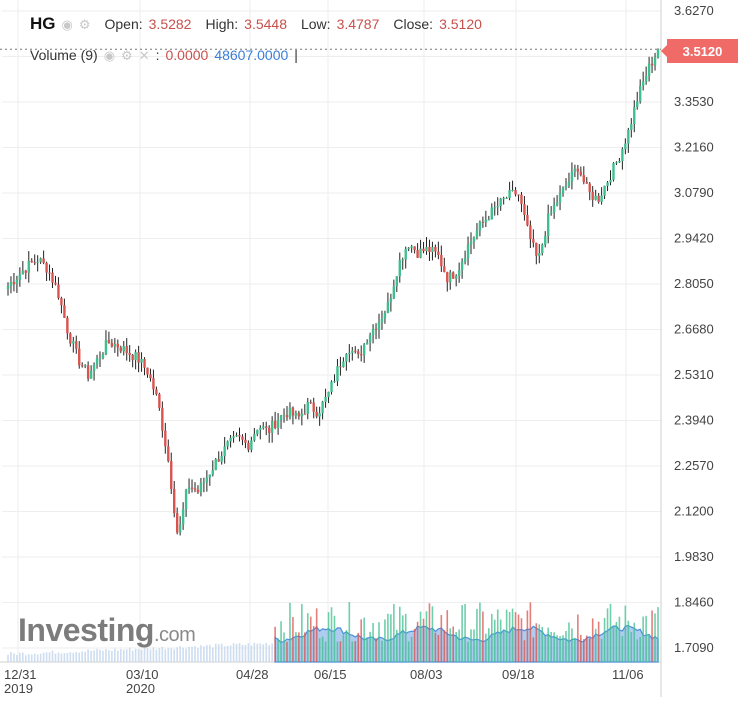 Image resolution: width=738 pixels, height=702 pixels. What do you see at coordinates (144, 55) in the screenshot?
I see `close-icon: ✕` at bounding box center [144, 55].